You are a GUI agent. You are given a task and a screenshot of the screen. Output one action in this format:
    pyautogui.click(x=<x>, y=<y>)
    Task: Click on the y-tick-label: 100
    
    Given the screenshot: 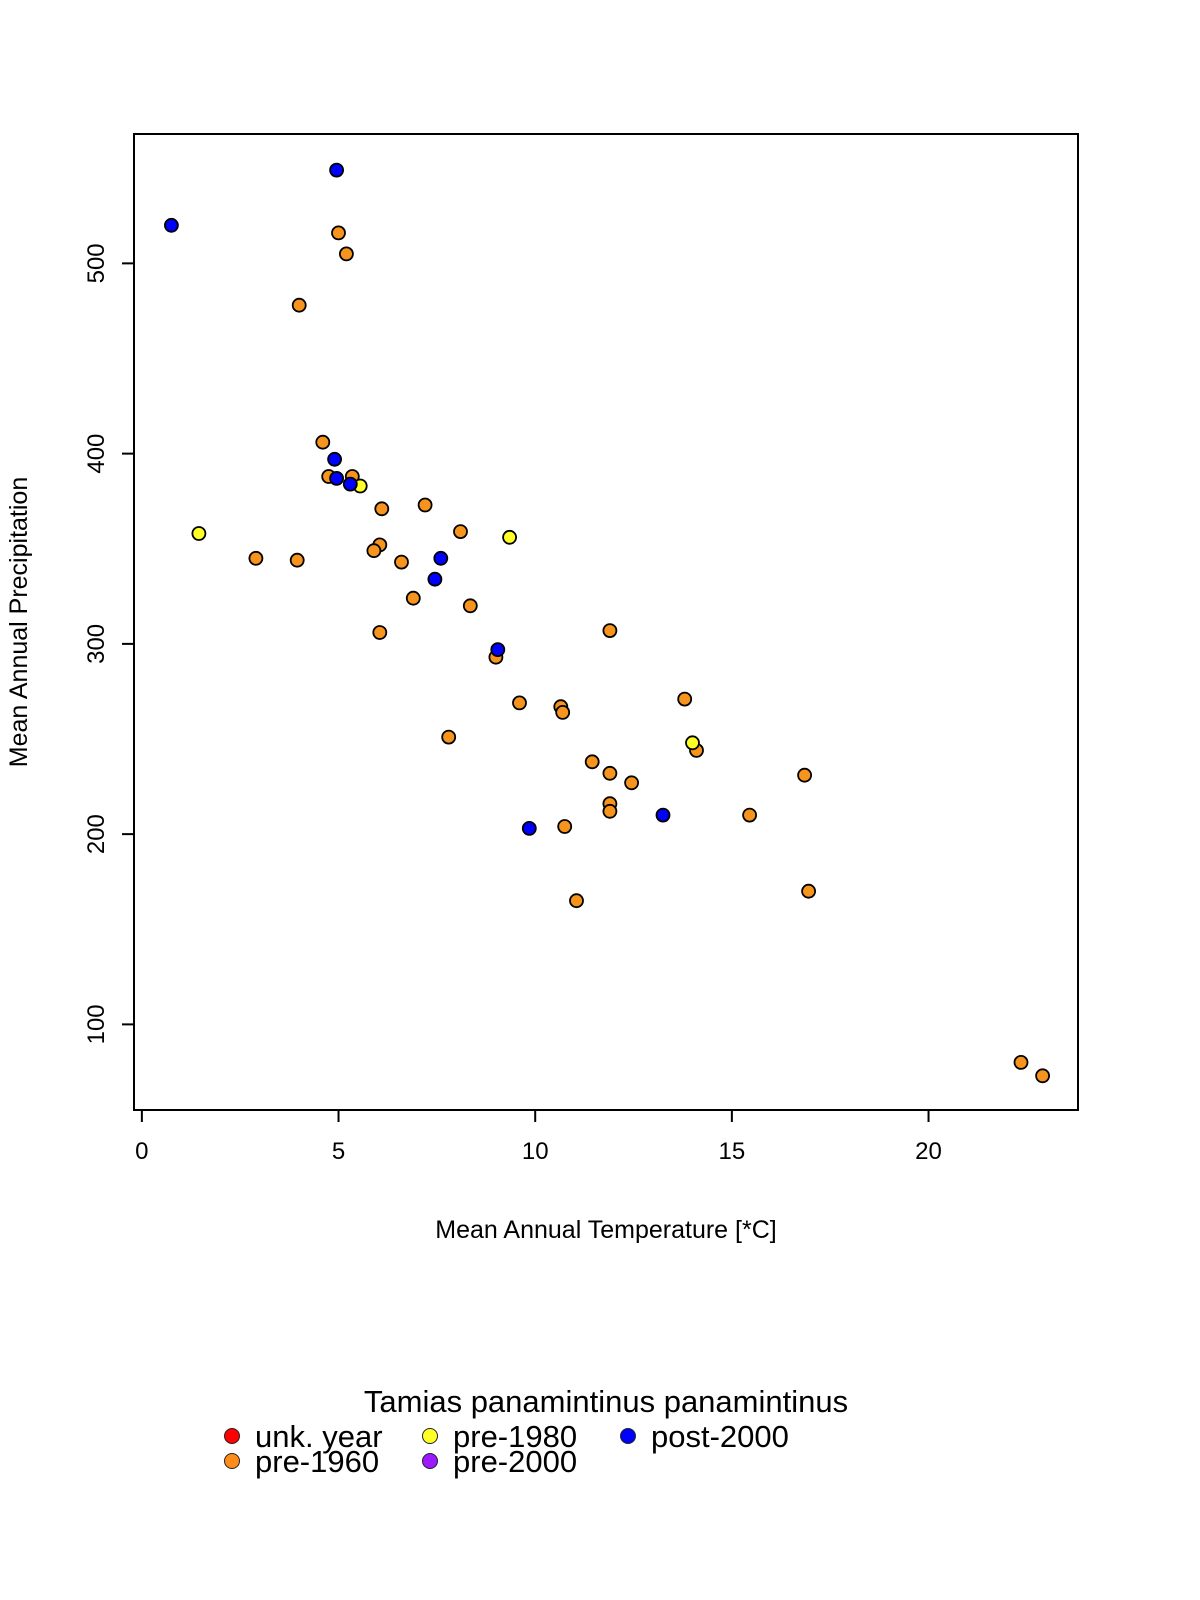 What is the action you would take?
    pyautogui.click(x=96, y=1024)
    